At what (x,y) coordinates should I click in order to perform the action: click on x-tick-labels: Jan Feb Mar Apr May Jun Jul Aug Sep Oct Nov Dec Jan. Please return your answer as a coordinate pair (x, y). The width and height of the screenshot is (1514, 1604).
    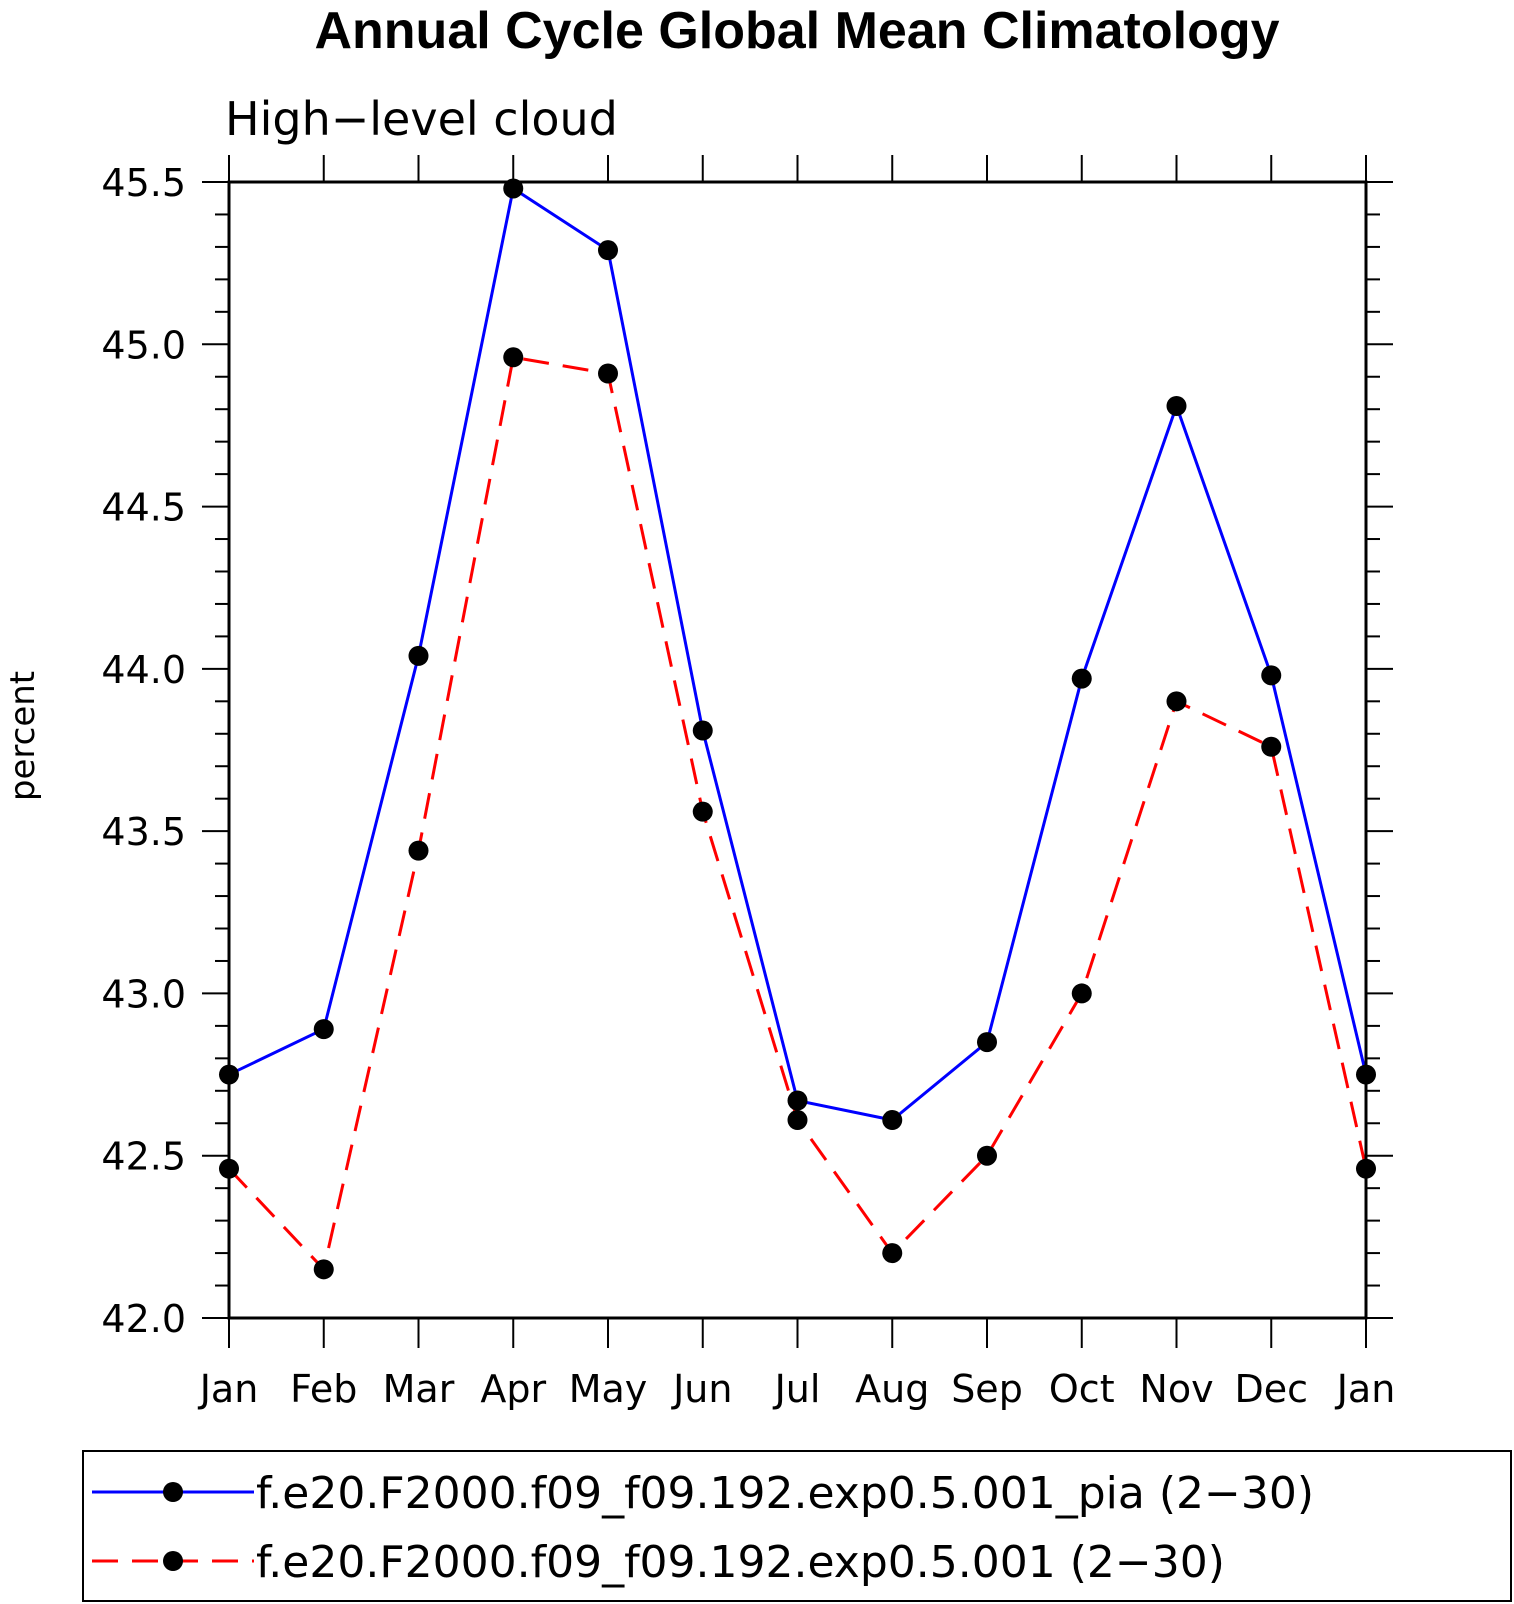
    Looking at the image, I should click on (797, 1389).